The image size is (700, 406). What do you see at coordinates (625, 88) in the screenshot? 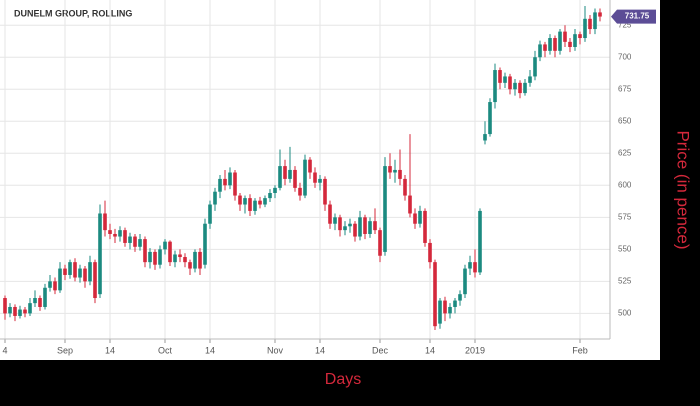
I see `y-tick-label: 675` at bounding box center [625, 88].